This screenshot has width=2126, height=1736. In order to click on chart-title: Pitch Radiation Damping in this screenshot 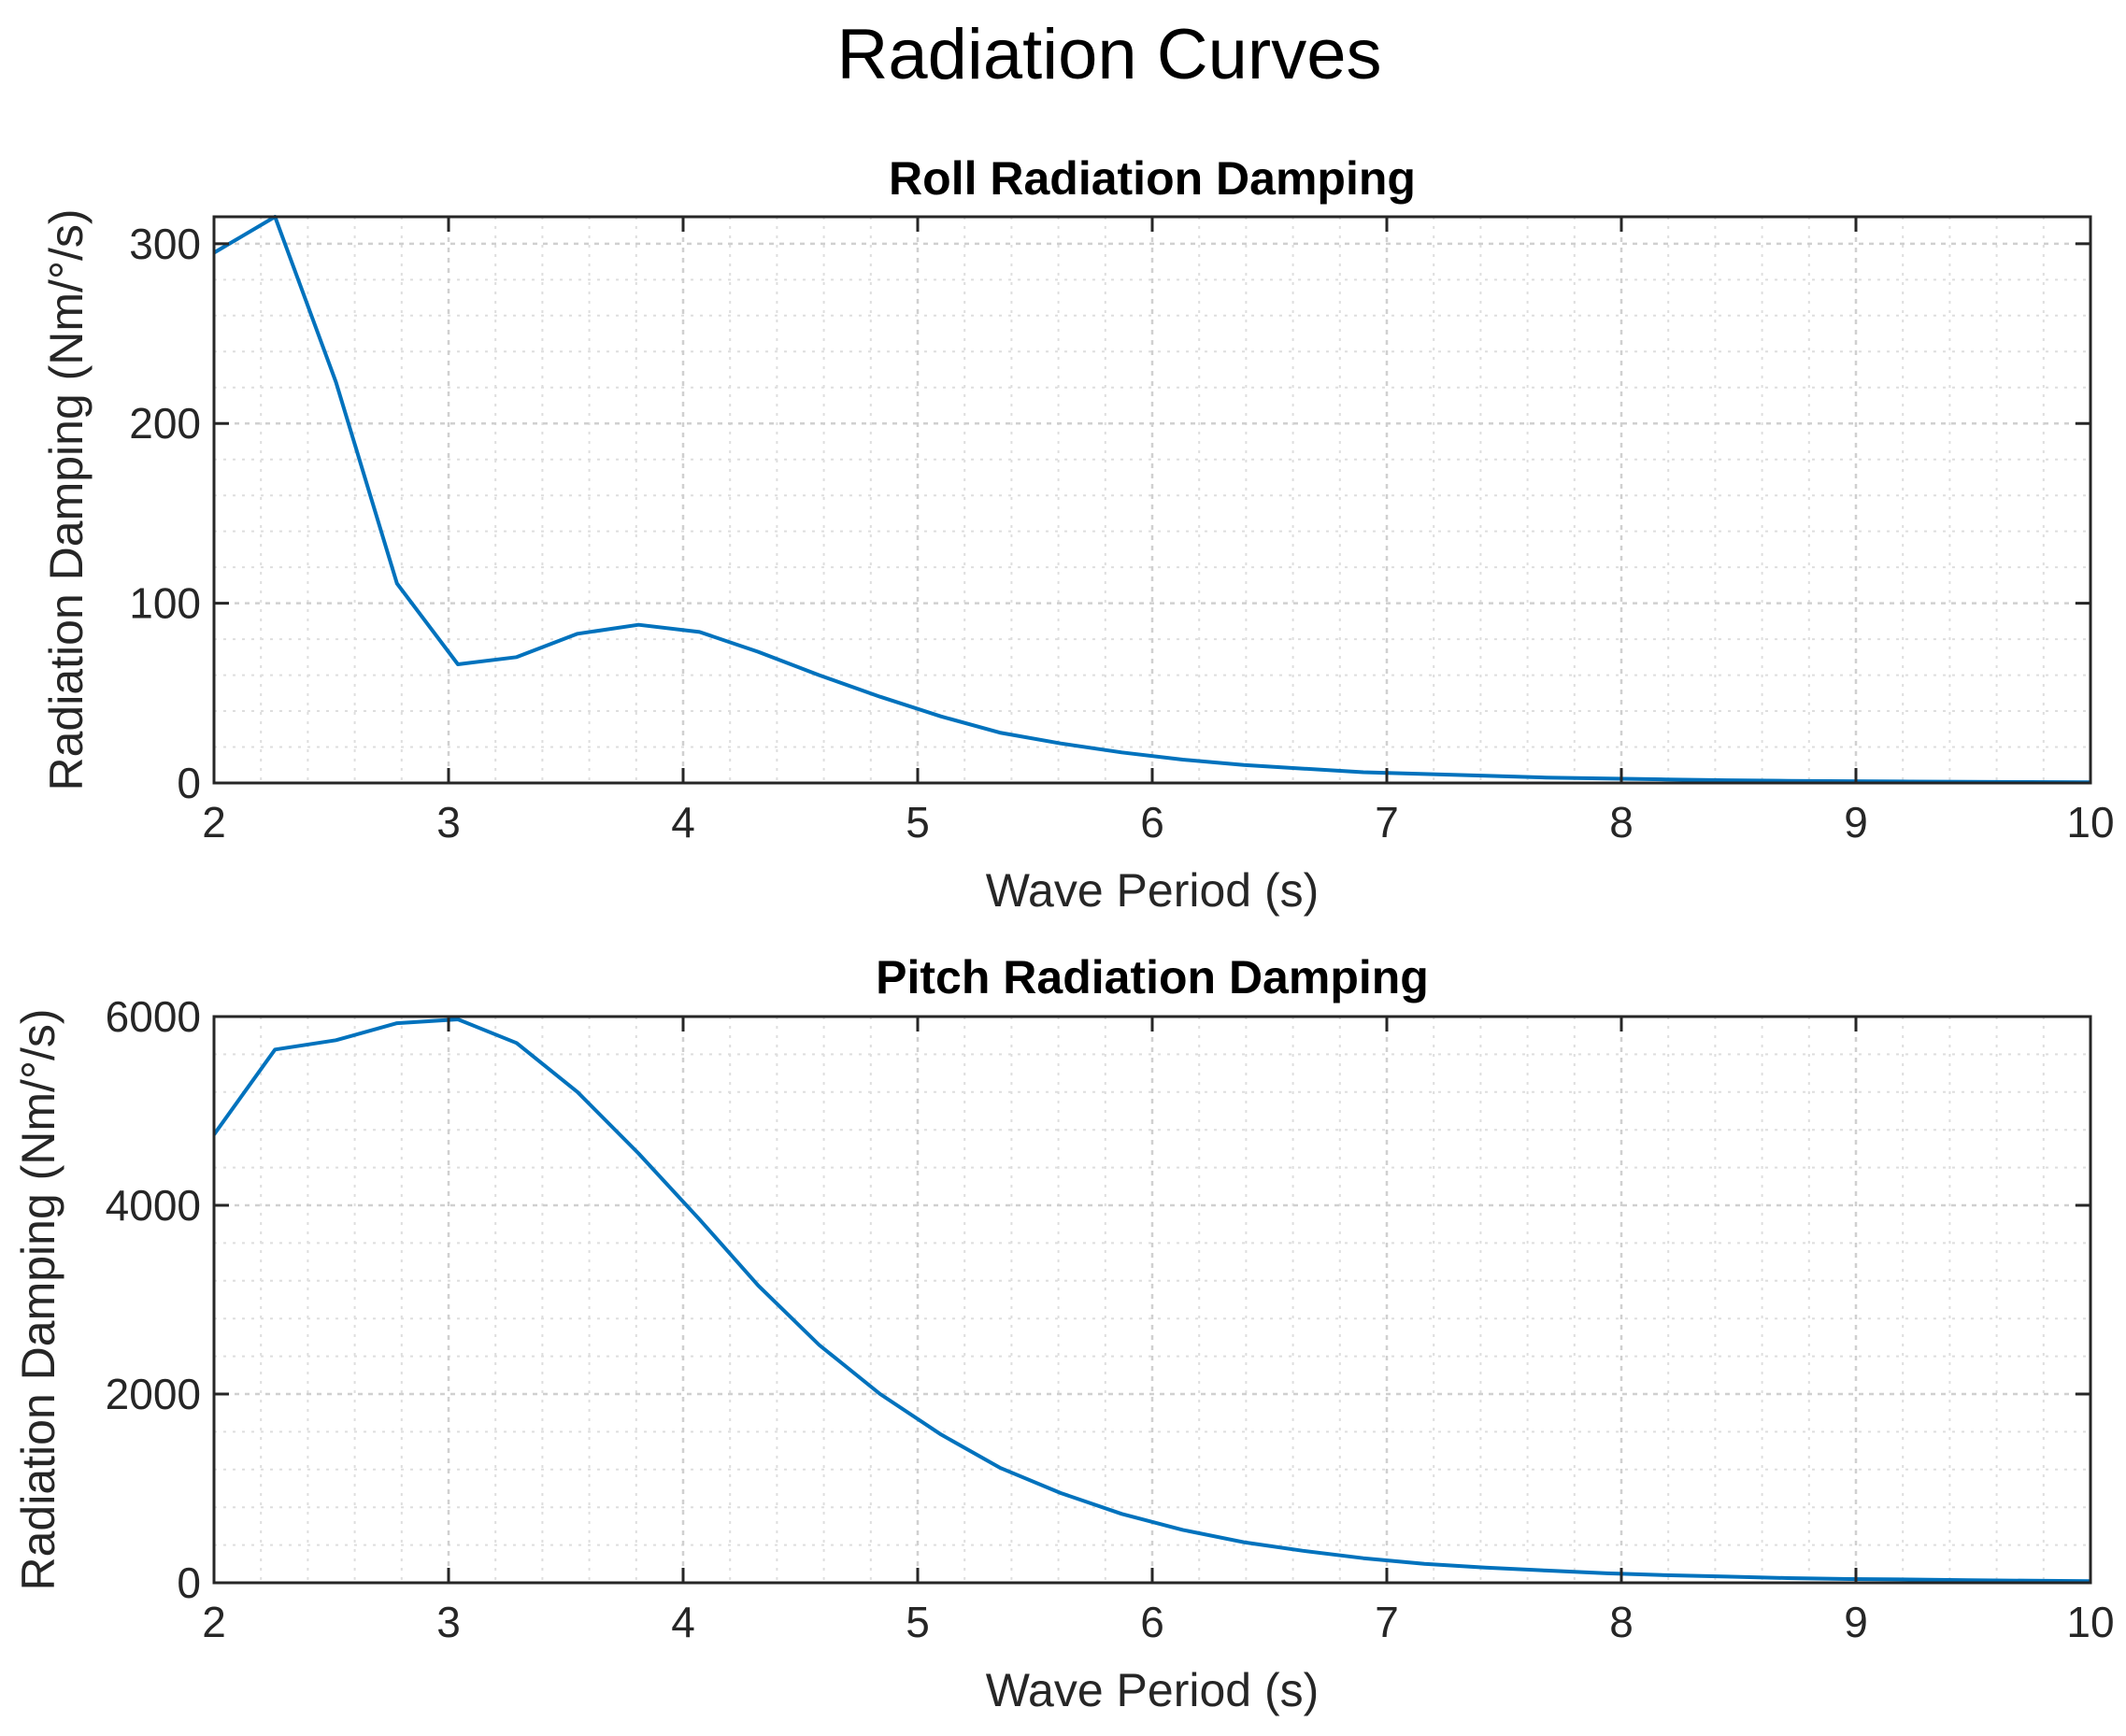, I will do `click(1152, 977)`.